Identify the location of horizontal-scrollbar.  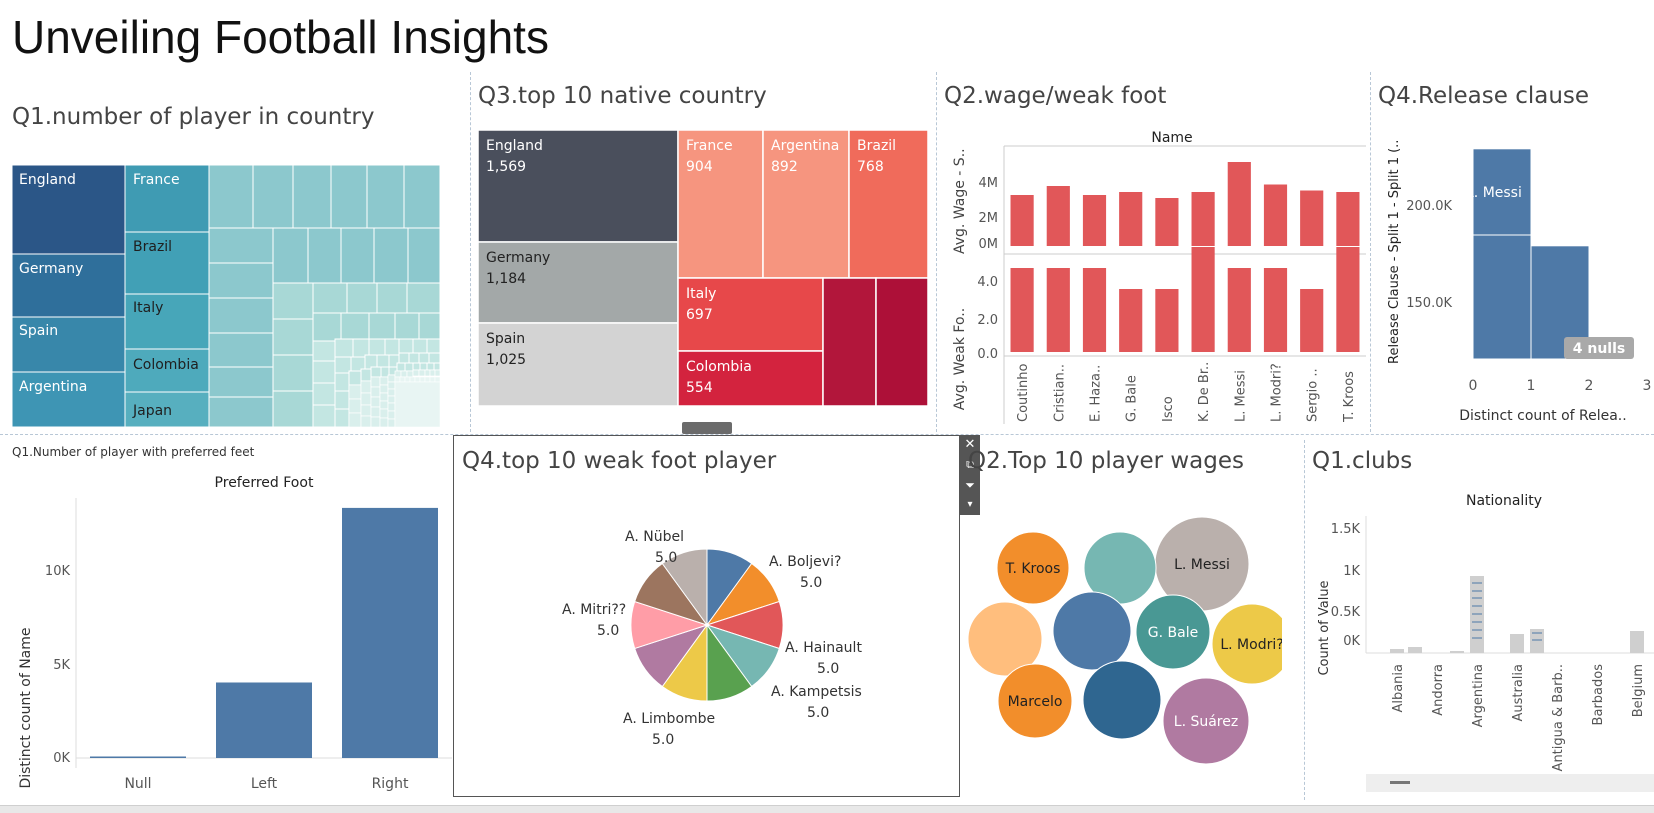
(1510, 783).